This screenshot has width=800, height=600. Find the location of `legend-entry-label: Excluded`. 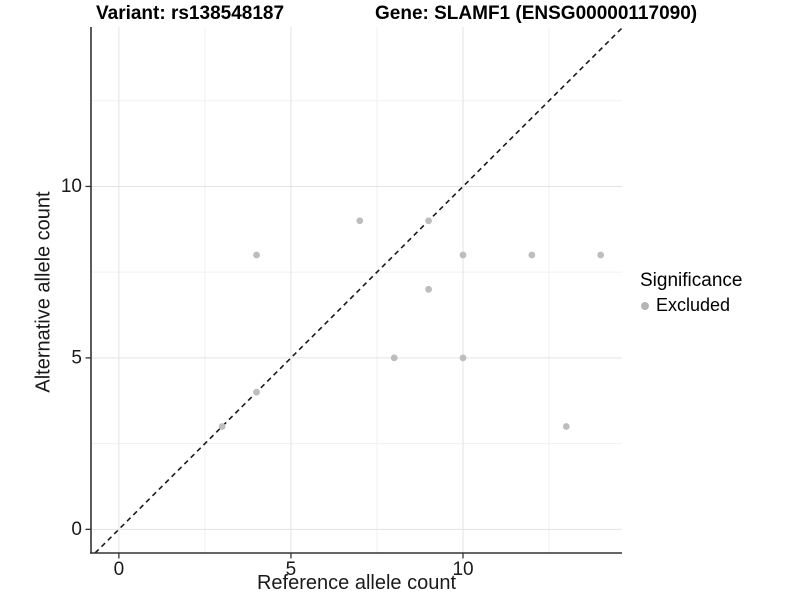

legend-entry-label: Excluded is located at coordinates (693, 305).